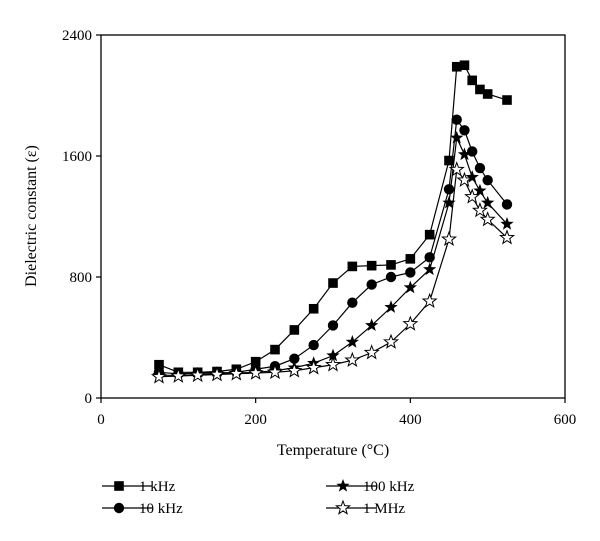 This screenshot has width=600, height=541. I want to click on legend: 1 kHz 10 kHz 100 kHz 1 MHz, so click(258, 498).